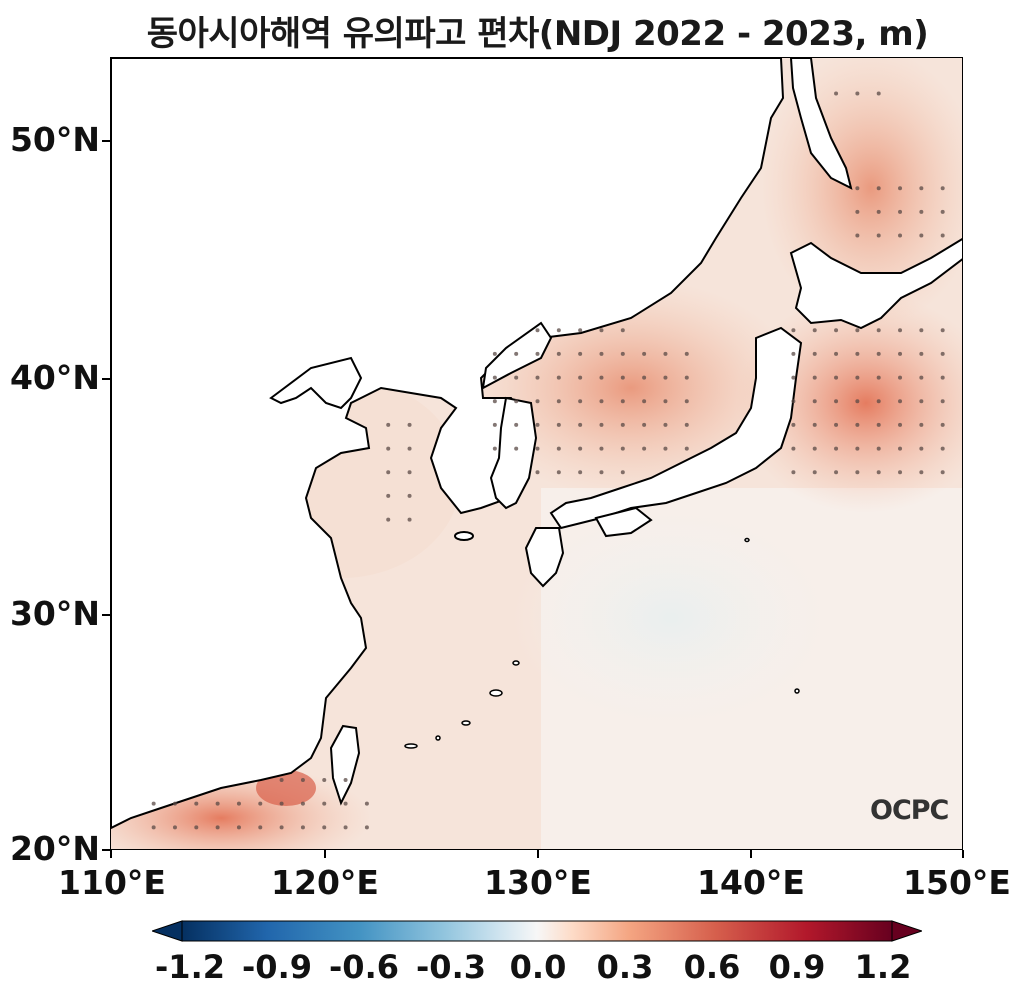 The image size is (1025, 1000). What do you see at coordinates (54, 848) in the screenshot?
I see `y-label-20n: 20°N` at bounding box center [54, 848].